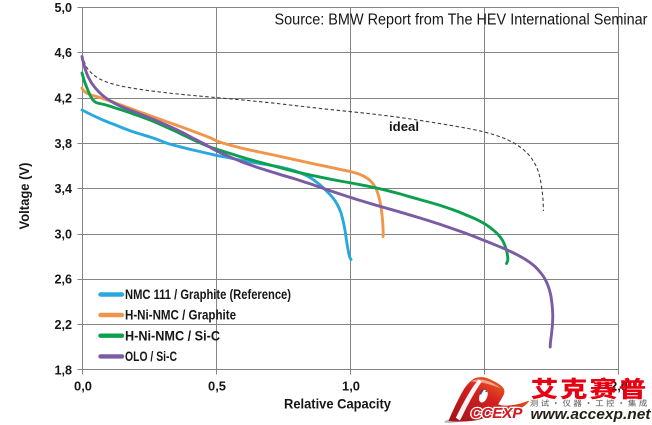  What do you see at coordinates (208, 294) in the screenshot?
I see `svg-text: NMC 111 / Graphite (Reference)` at bounding box center [208, 294].